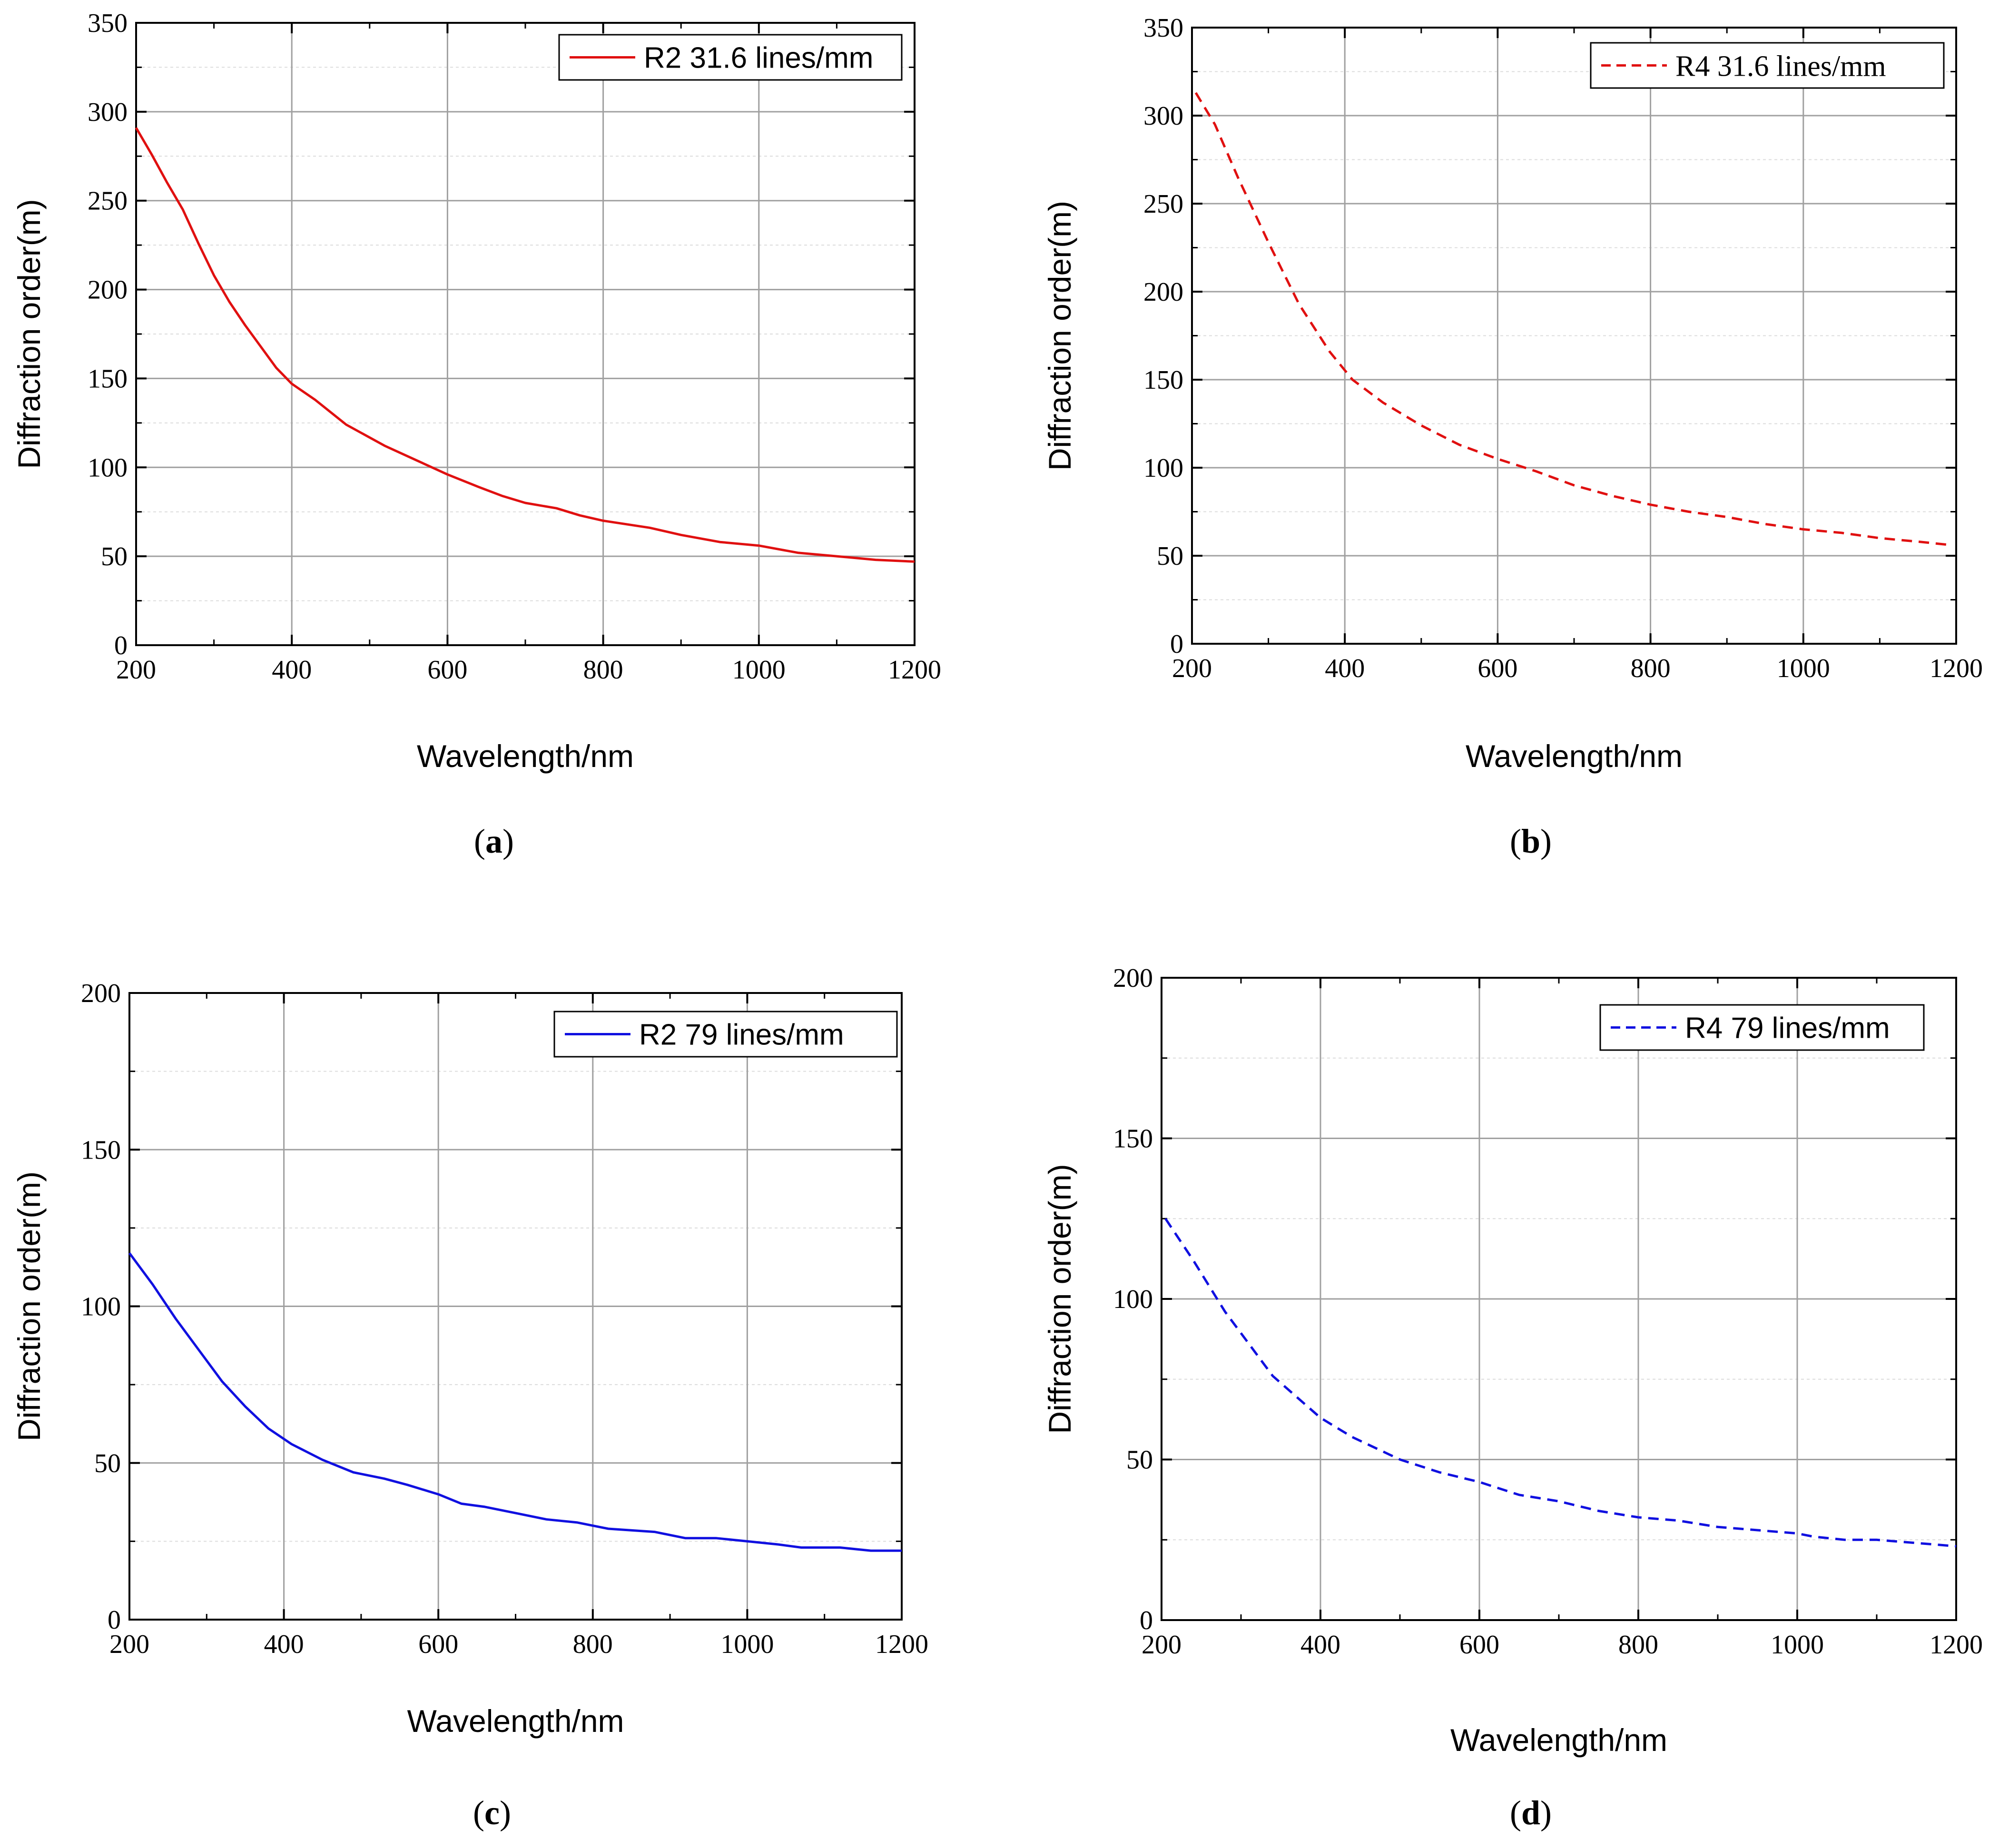 This screenshot has width=1999, height=1848. I want to click on legend: R4 31.6 lines/mm, so click(1767, 65).